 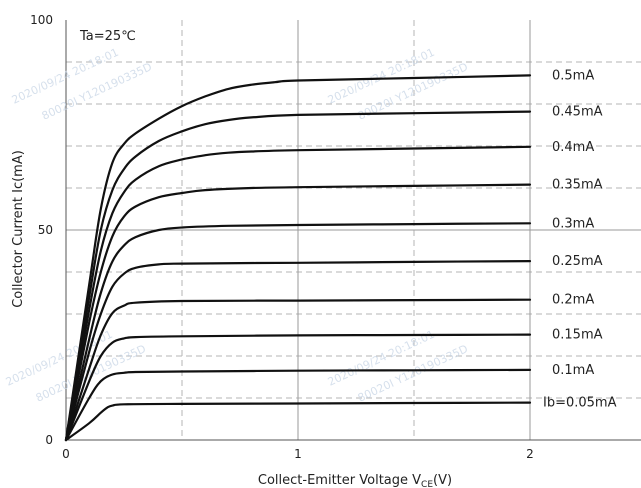 I want to click on curve-label: Ib=0.05mA, so click(x=580, y=403).